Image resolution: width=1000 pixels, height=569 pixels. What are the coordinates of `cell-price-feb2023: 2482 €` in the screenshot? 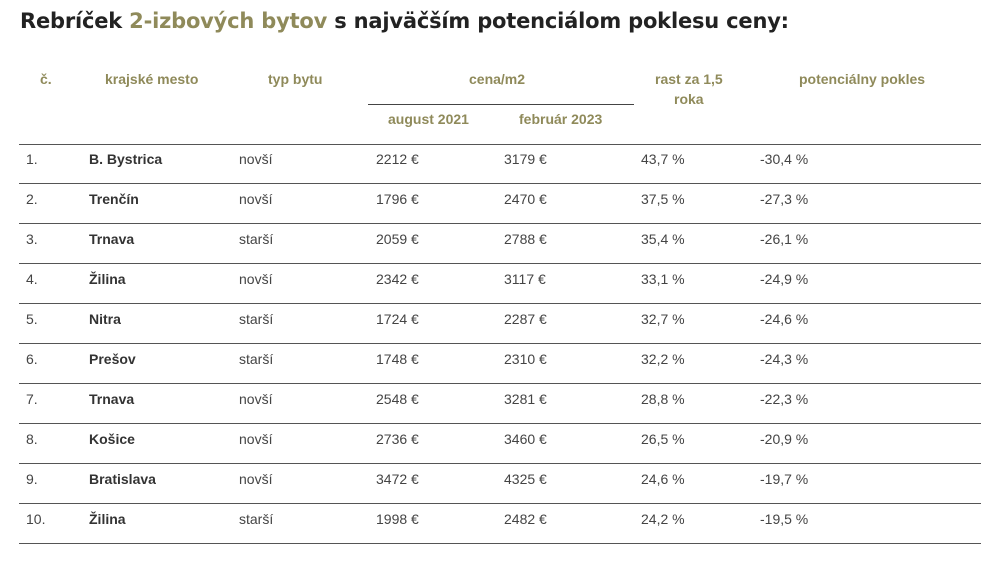 It's located at (525, 519).